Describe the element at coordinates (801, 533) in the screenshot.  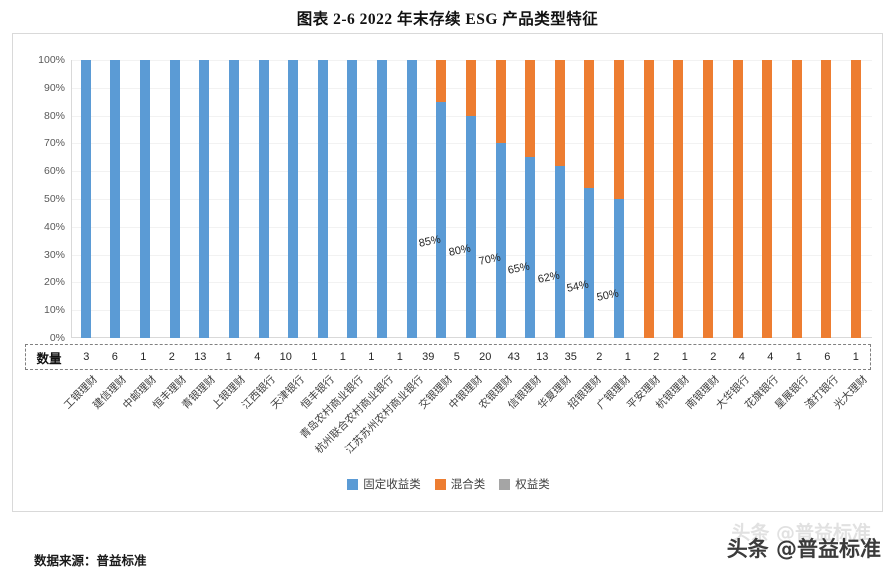
I see `watermark-ghost: 头条 @普益标准` at that location.